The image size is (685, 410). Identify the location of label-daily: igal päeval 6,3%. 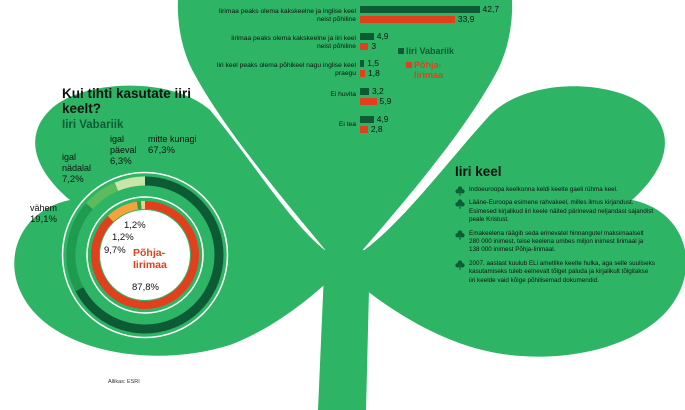
(129, 150).